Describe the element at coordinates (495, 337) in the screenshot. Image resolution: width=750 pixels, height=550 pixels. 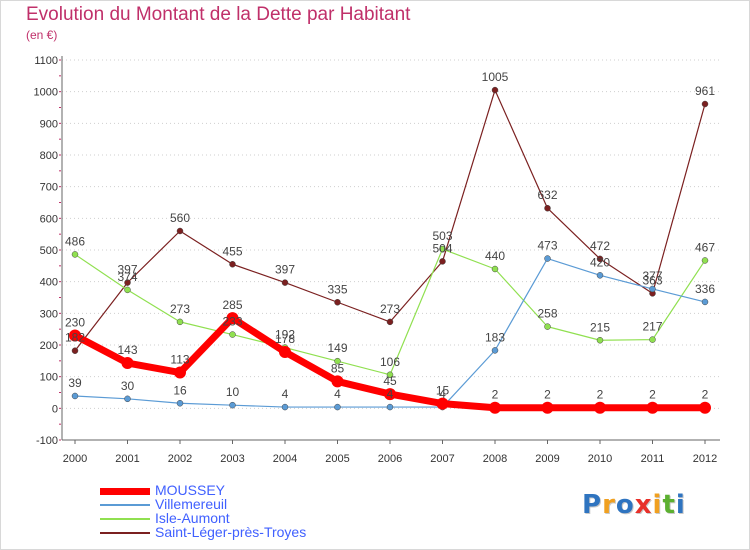
I see `data-label-1: 183` at that location.